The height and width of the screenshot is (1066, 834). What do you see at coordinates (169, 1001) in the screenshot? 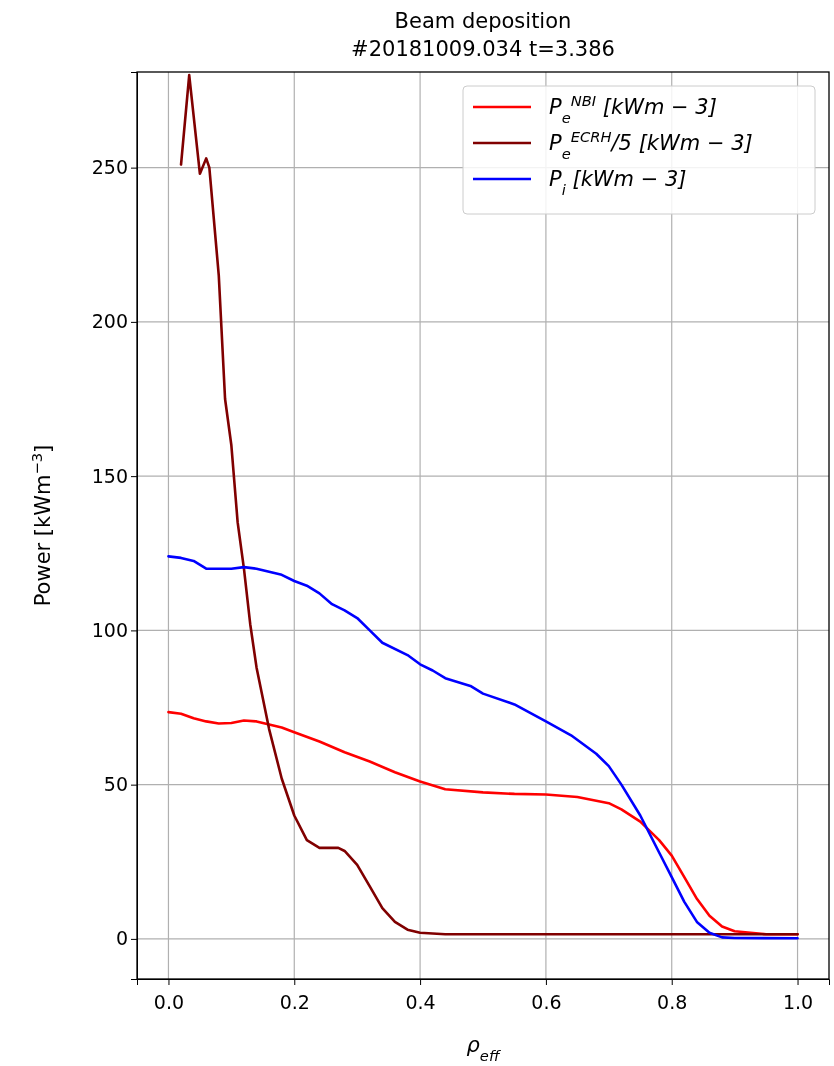
I see `x-tick-label: 0.0` at bounding box center [169, 1001].